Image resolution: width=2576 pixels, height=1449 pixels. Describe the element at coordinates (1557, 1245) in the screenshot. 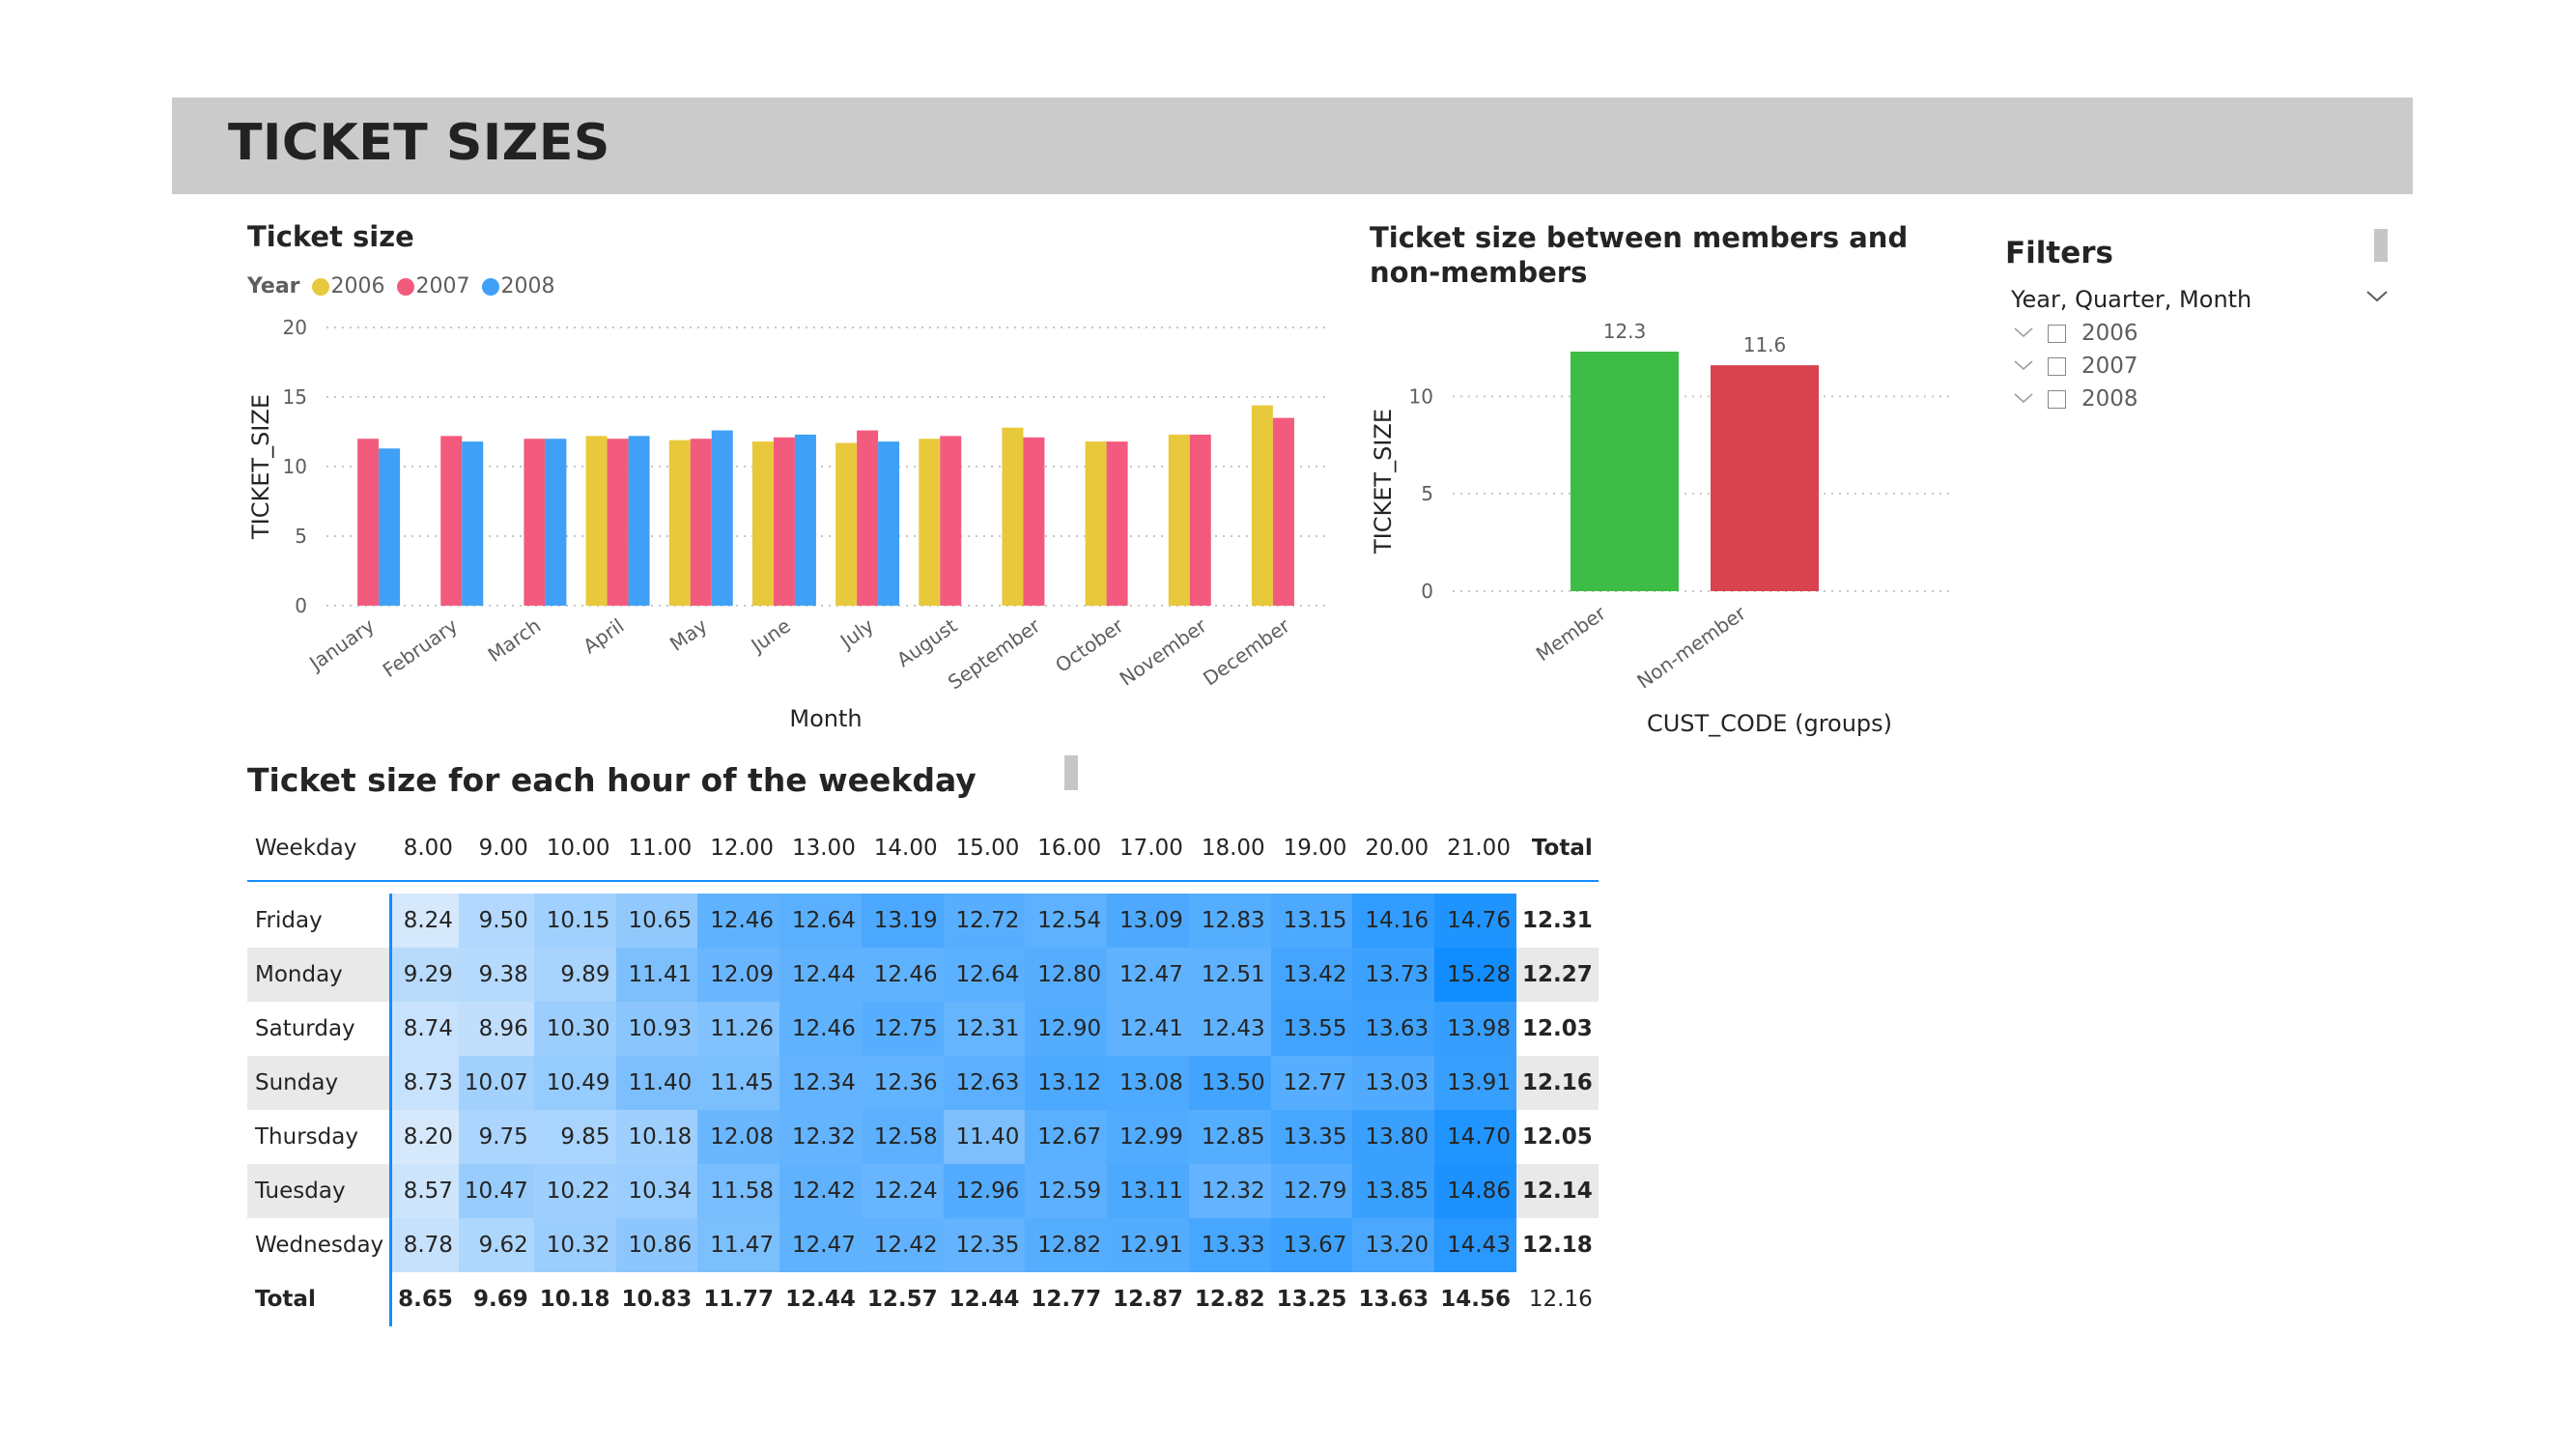

I see `row-total-cell: 12.18` at that location.